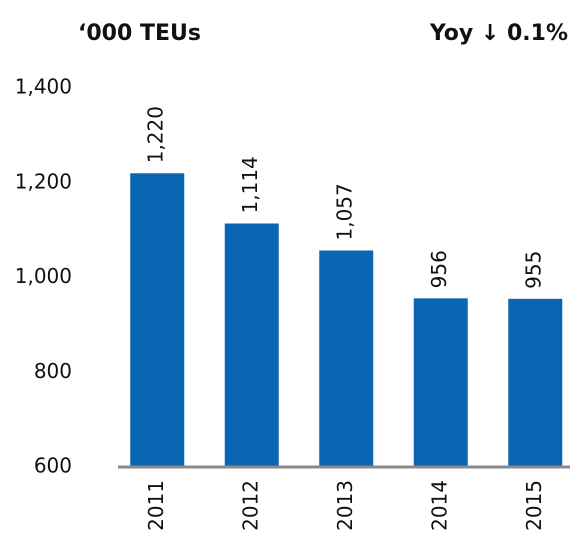 Image resolution: width=577 pixels, height=542 pixels. What do you see at coordinates (439, 269) in the screenshot?
I see `value-label: 956` at bounding box center [439, 269].